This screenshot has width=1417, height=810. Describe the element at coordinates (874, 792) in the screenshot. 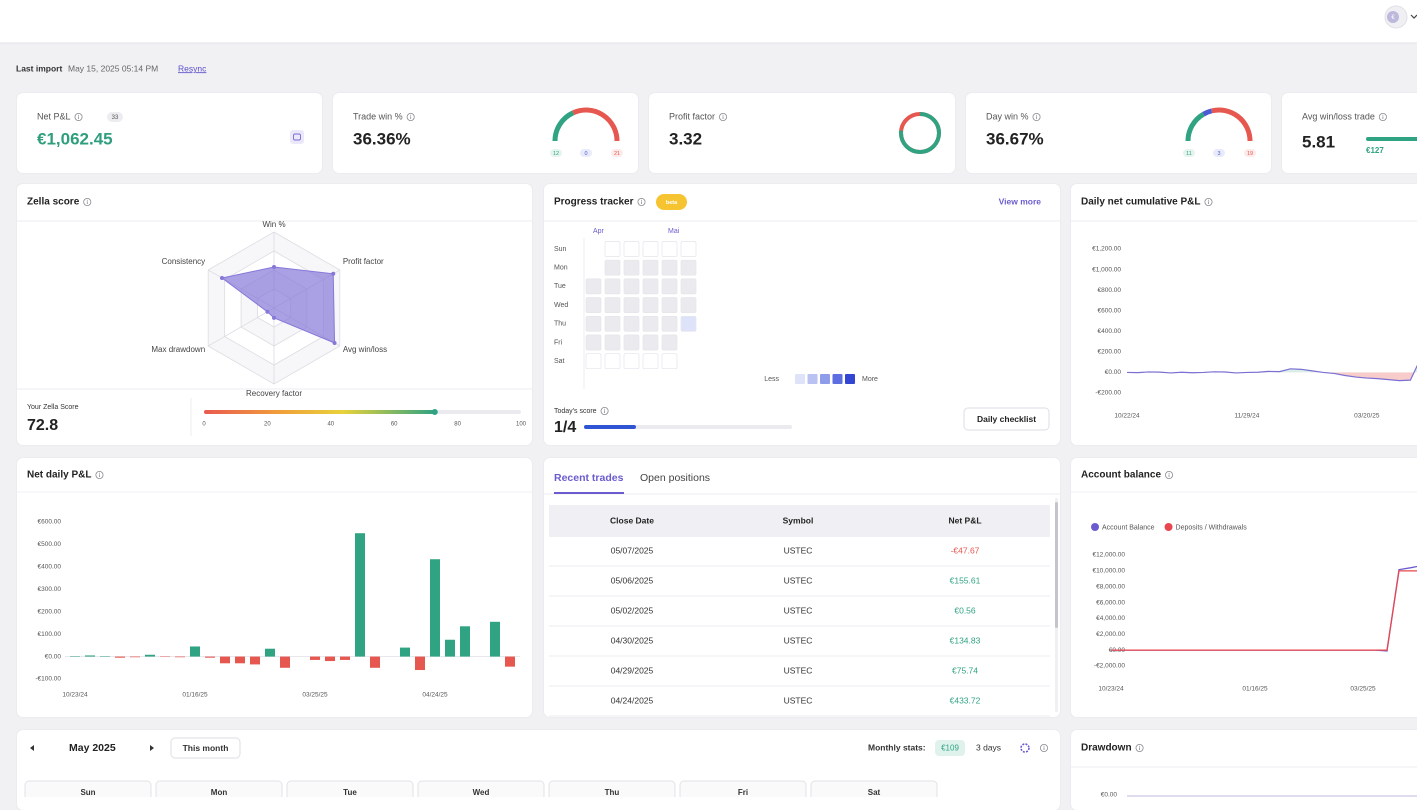

I see `weekday-label: Sat` at that location.